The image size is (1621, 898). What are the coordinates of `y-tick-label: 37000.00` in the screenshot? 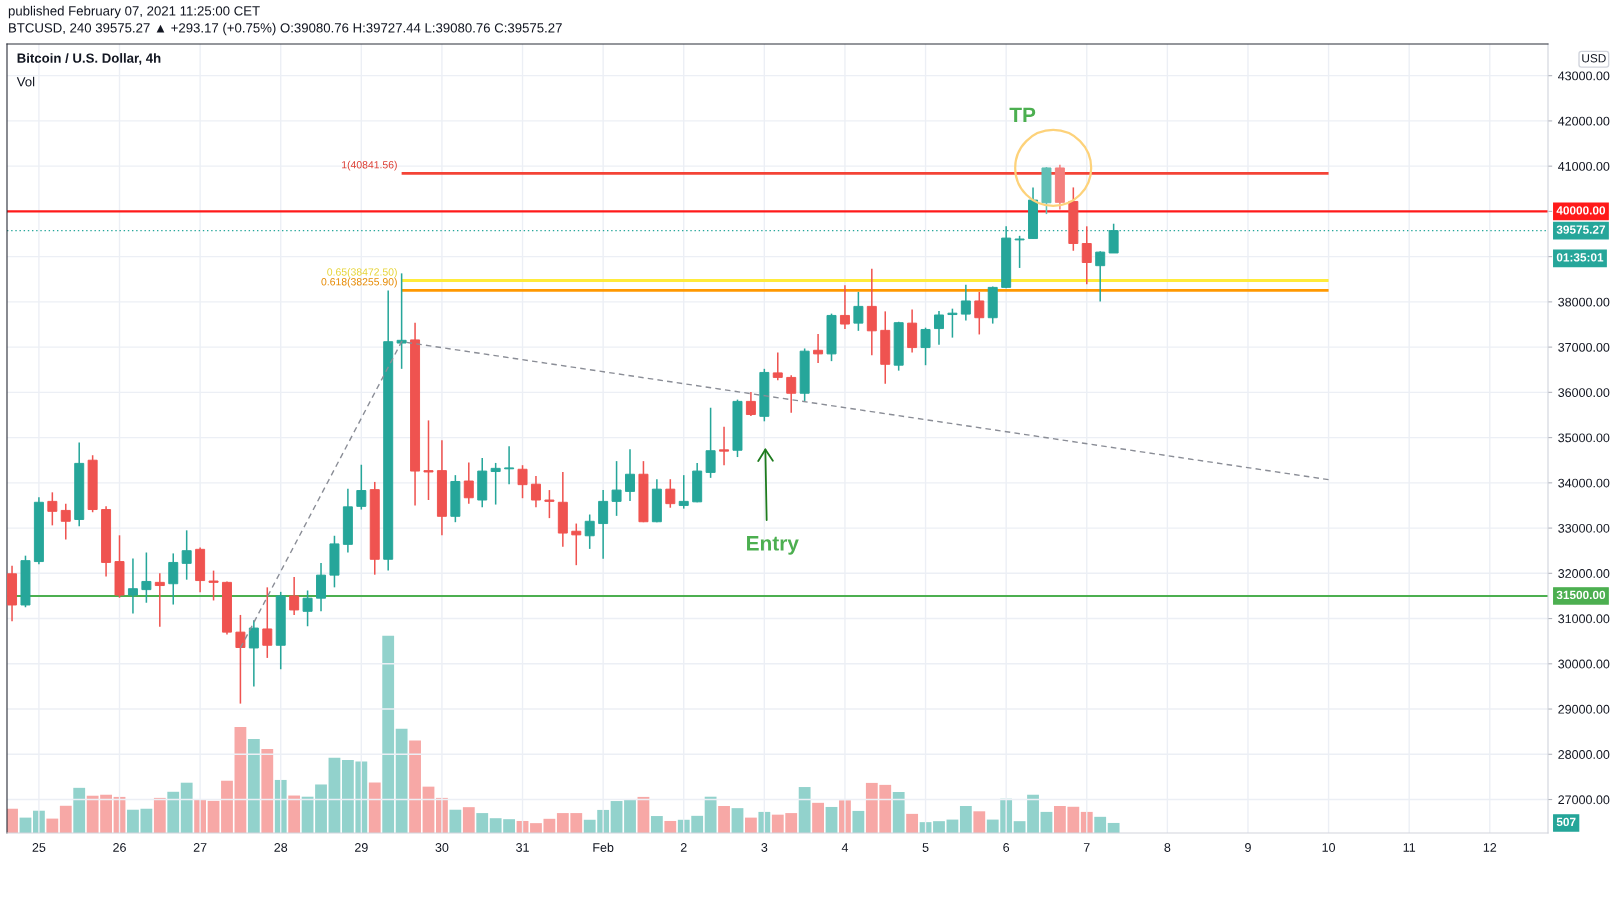 It's located at (1584, 347).